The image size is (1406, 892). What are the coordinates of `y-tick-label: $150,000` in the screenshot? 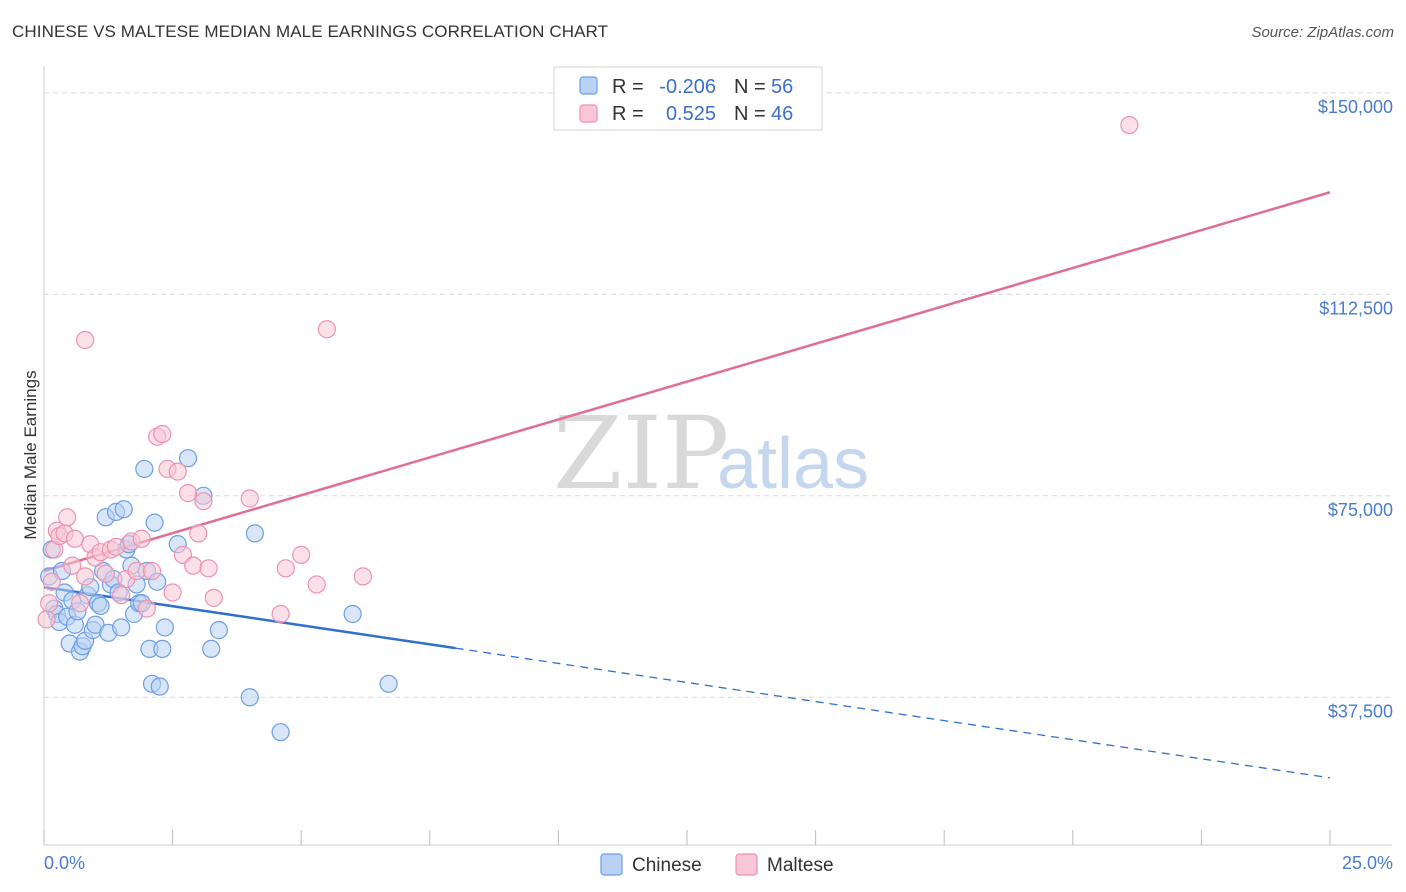 It's located at (1355, 107).